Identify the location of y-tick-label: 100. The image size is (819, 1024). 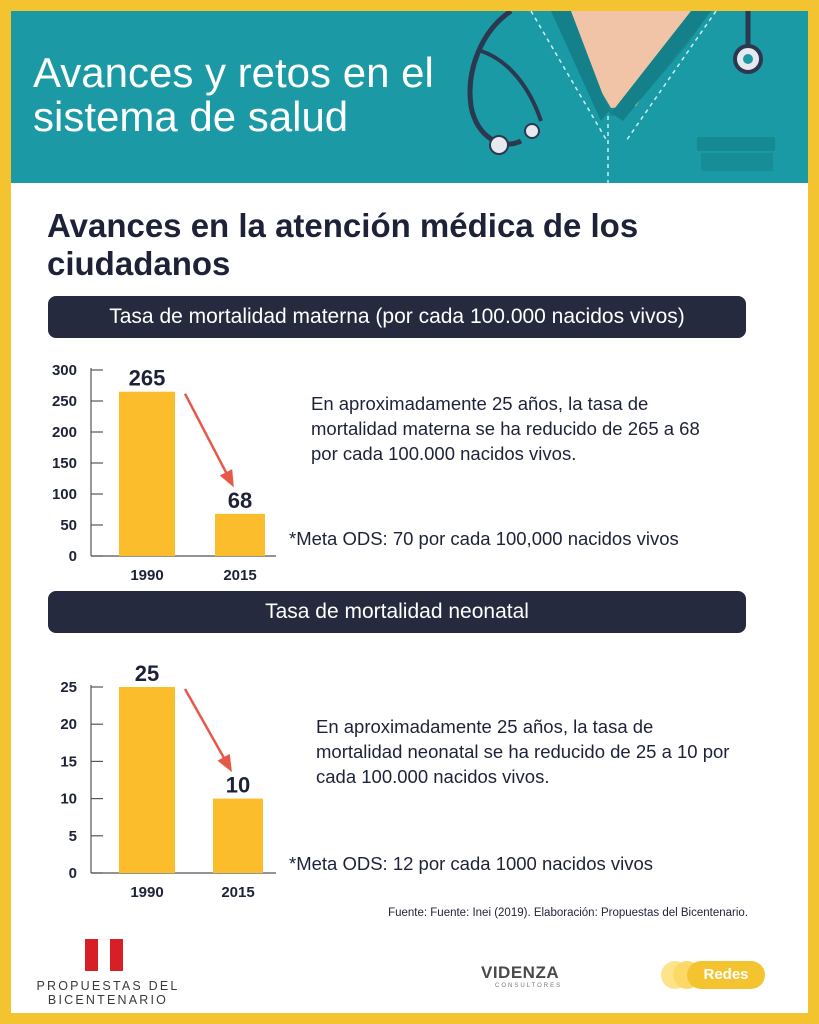
(64, 494).